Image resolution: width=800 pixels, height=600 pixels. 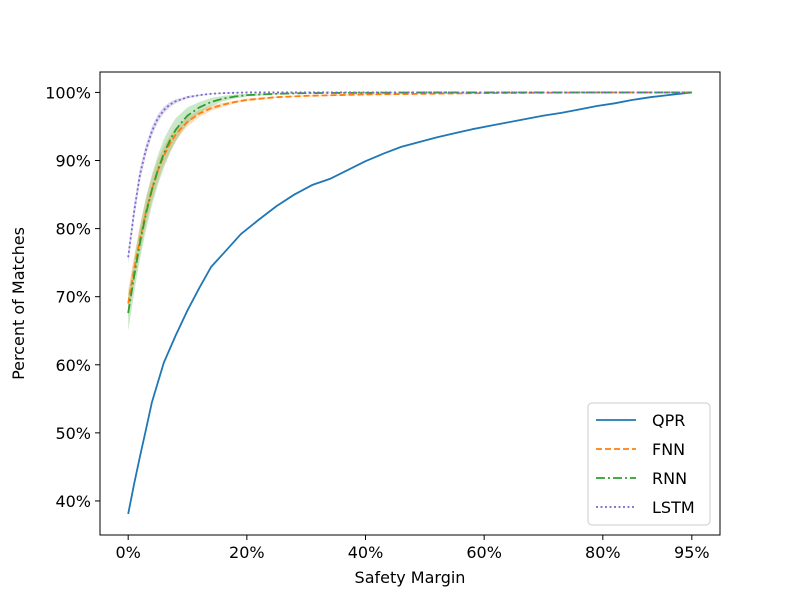 I want to click on y-tick-label: 40%, so click(x=73, y=501).